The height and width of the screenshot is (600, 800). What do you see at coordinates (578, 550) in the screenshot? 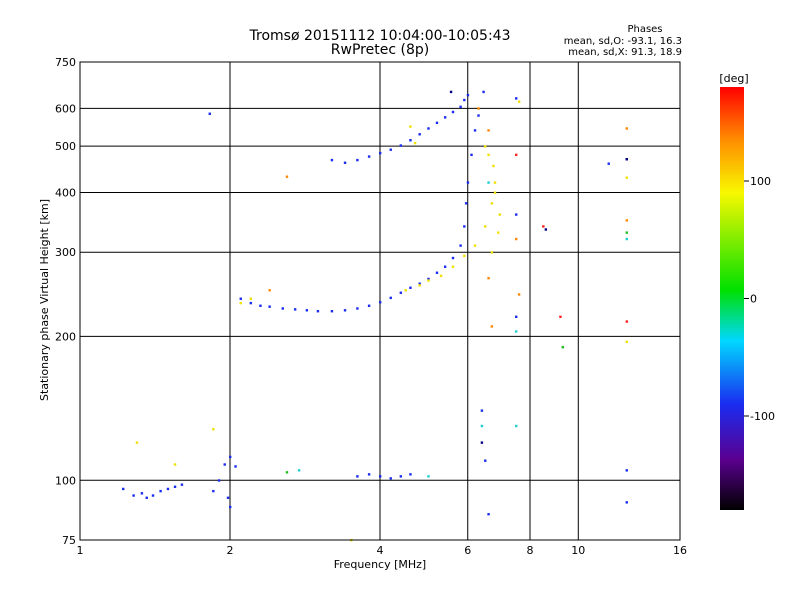
I see `x-tick-label: 10` at bounding box center [578, 550].